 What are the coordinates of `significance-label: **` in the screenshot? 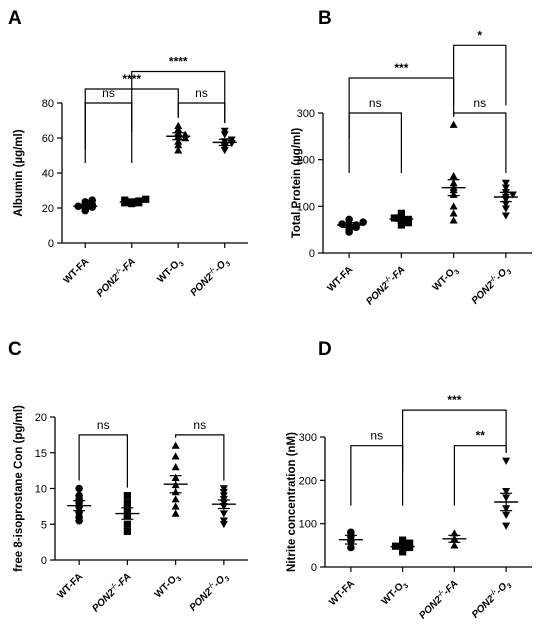 It's located at (481, 436).